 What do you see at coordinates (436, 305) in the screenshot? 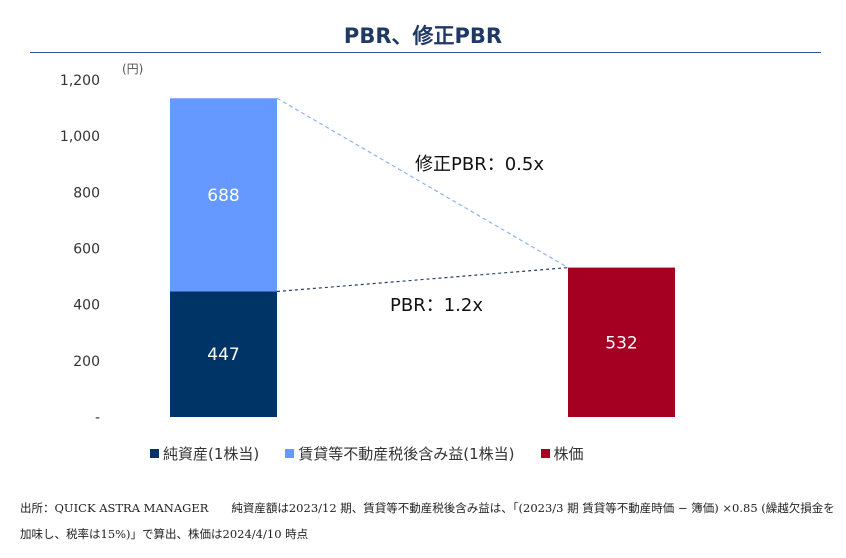
I see `annotation-pbr: PBR：1.2x` at bounding box center [436, 305].